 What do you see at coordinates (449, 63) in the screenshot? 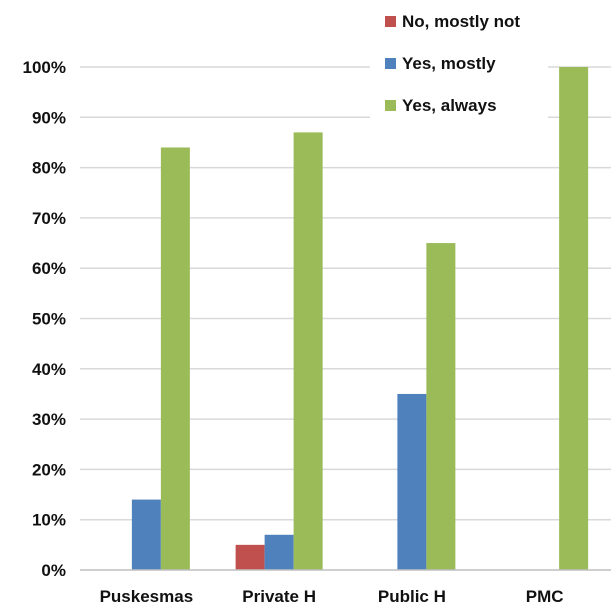
I see `legend-label: Yes, mostly` at bounding box center [449, 63].